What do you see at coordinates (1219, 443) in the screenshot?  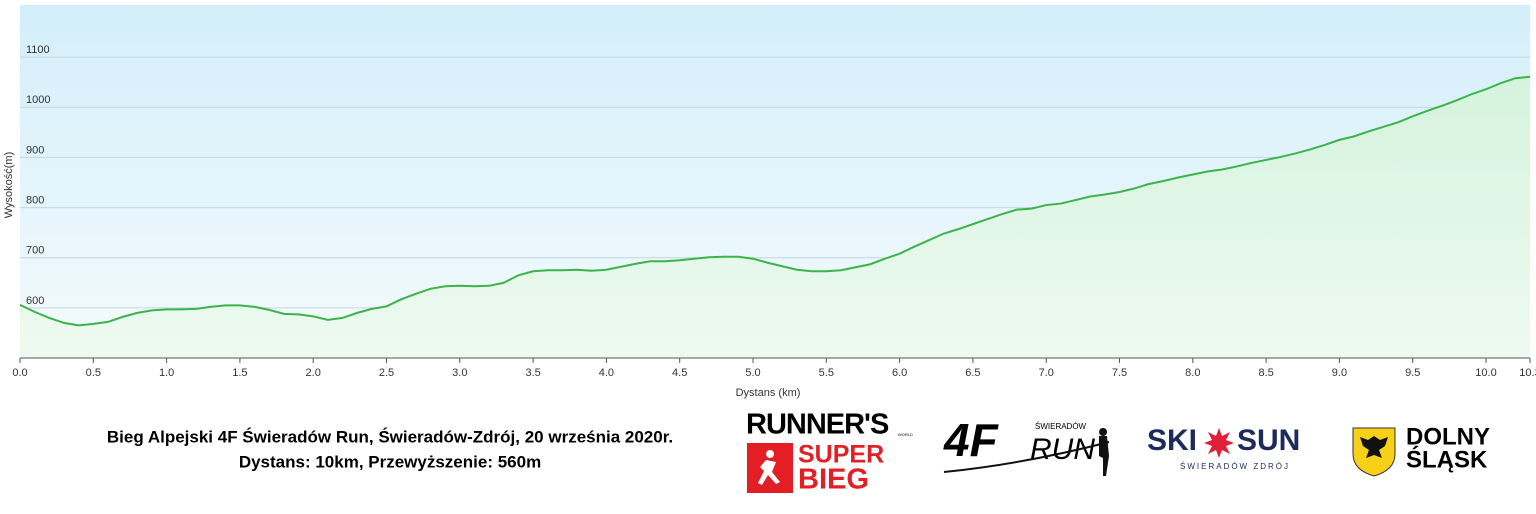 I see `logo-star` at bounding box center [1219, 443].